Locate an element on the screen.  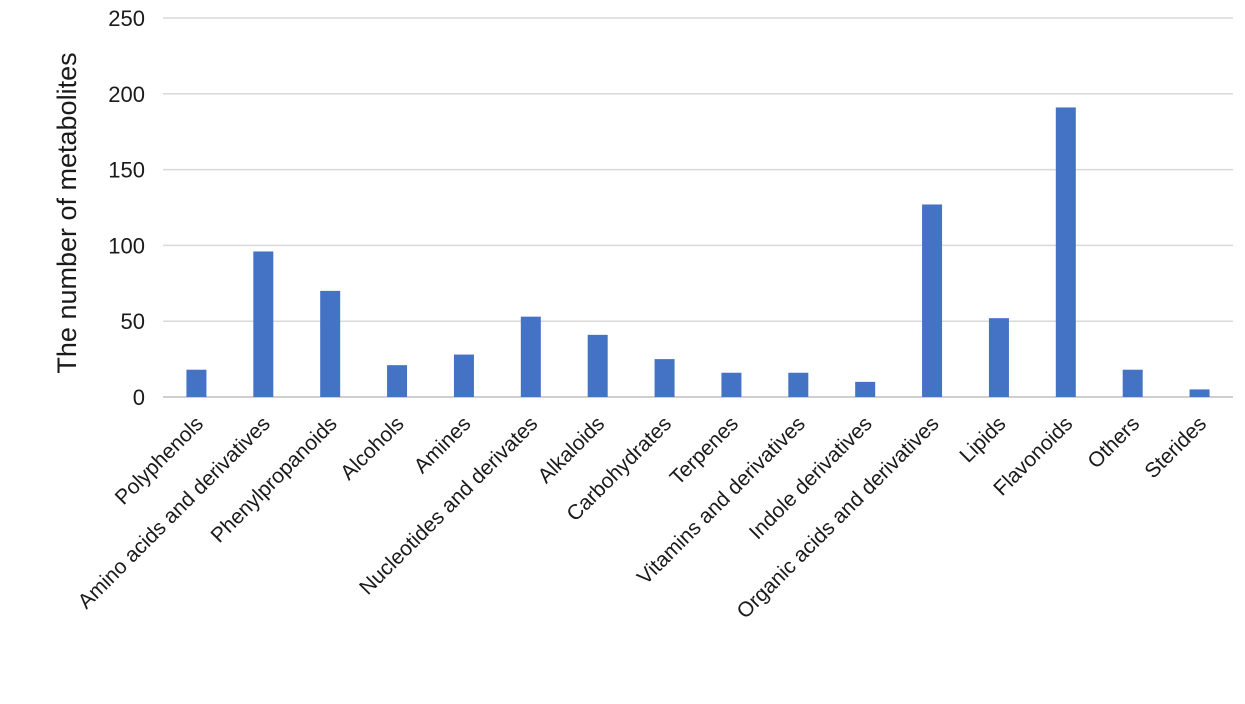
y-tick-label: 150 is located at coordinates (126, 170).